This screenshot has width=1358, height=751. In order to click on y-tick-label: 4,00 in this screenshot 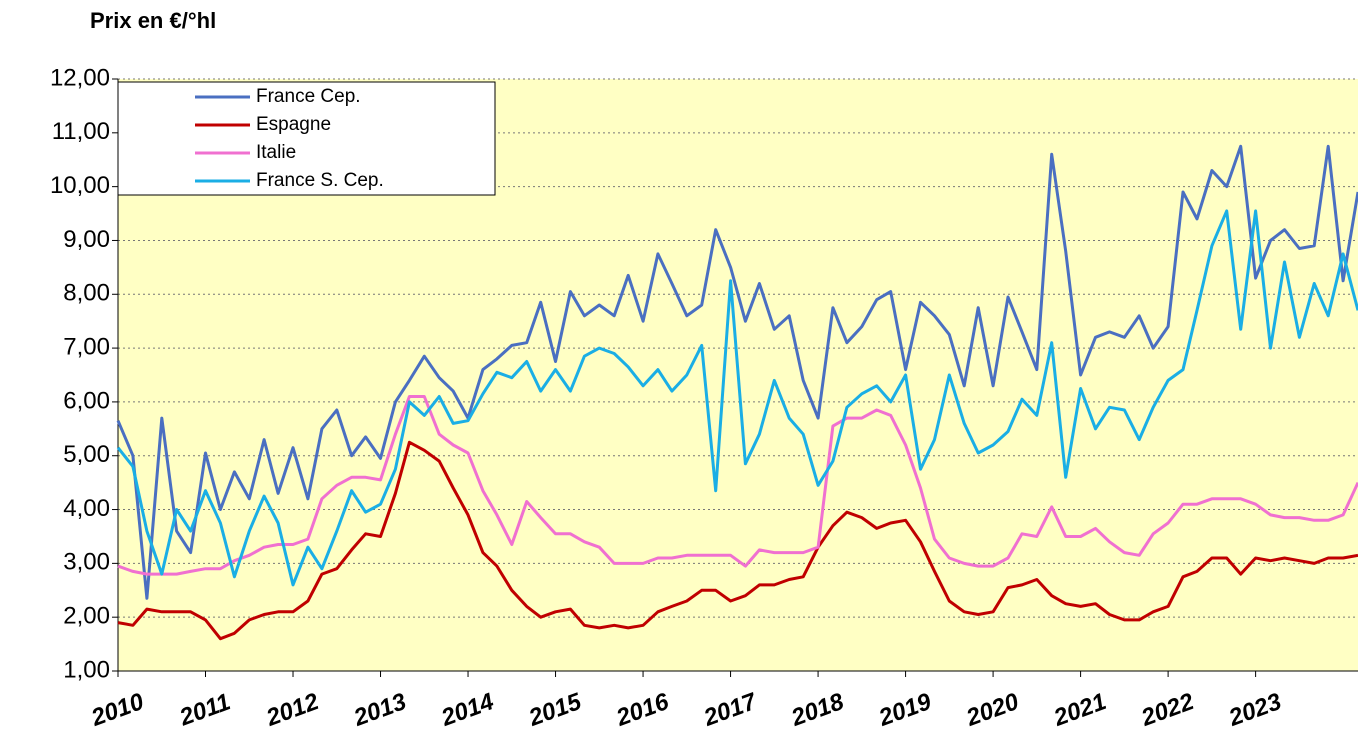, I will do `click(86, 508)`.